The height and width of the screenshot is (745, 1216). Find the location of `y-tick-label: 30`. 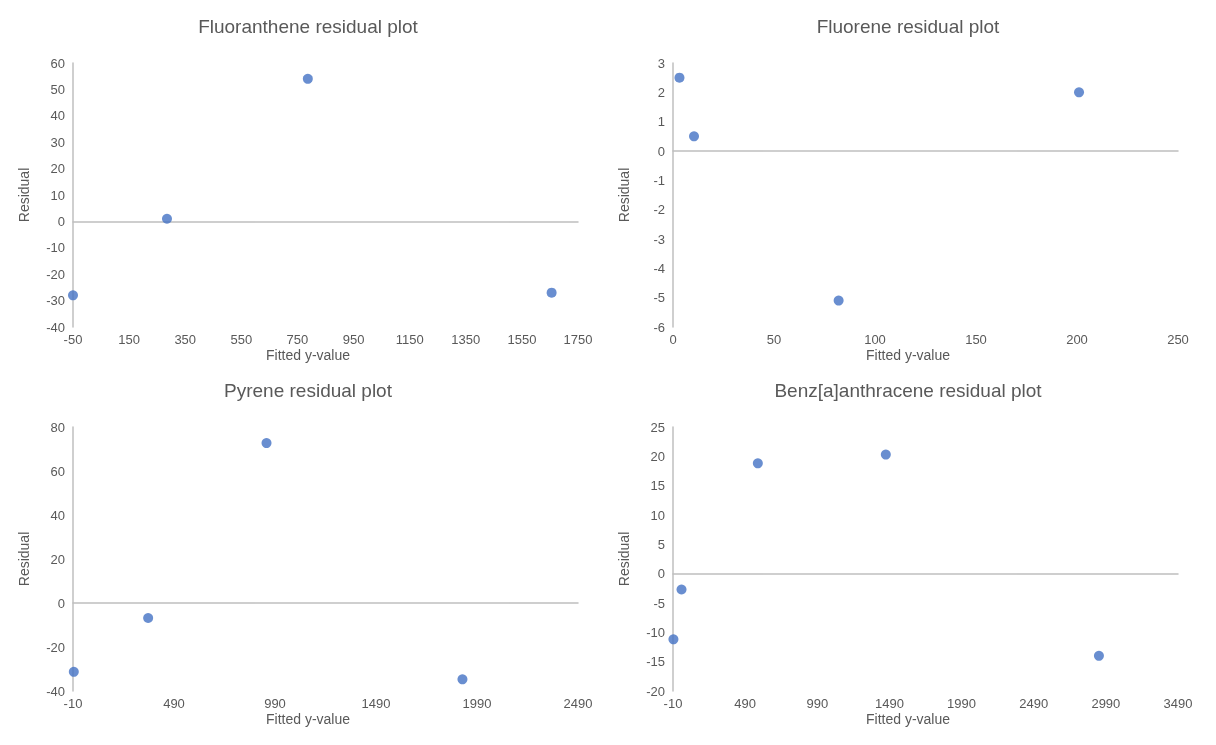

y-tick-label: 30 is located at coordinates (57, 142).